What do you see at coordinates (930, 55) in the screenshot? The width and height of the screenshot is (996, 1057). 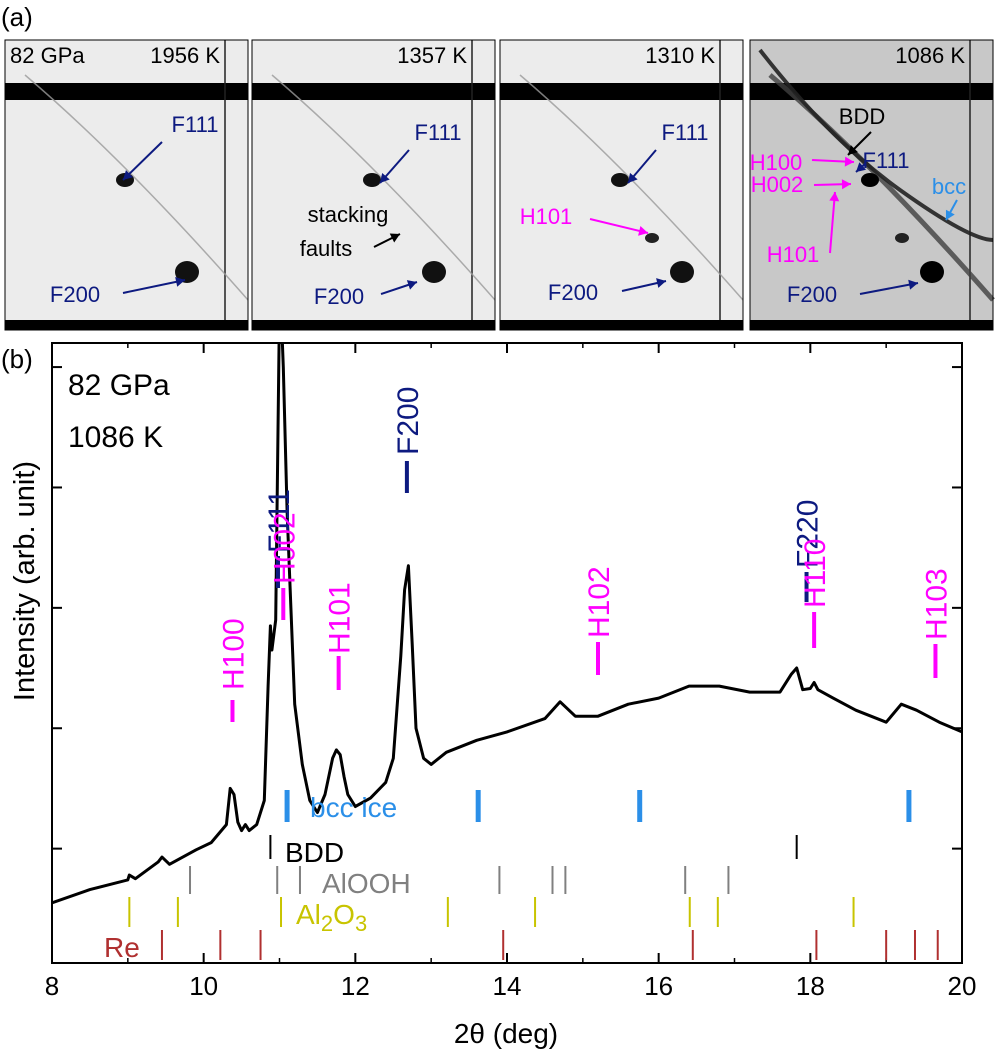 I see `frame-temperature-label: 1086 K` at bounding box center [930, 55].